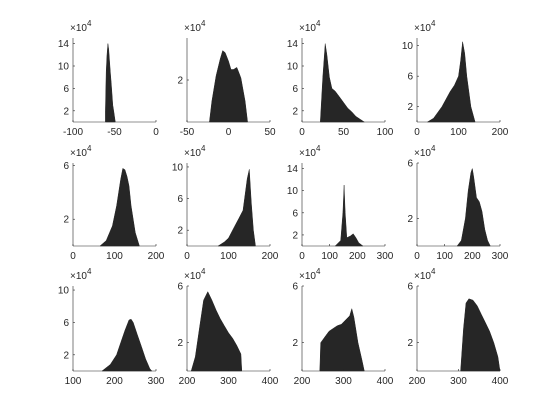 The width and height of the screenshot is (560, 420). I want to click on histogram-panel-8: 0 100 200 300 2 6×104, so click(457, 203).